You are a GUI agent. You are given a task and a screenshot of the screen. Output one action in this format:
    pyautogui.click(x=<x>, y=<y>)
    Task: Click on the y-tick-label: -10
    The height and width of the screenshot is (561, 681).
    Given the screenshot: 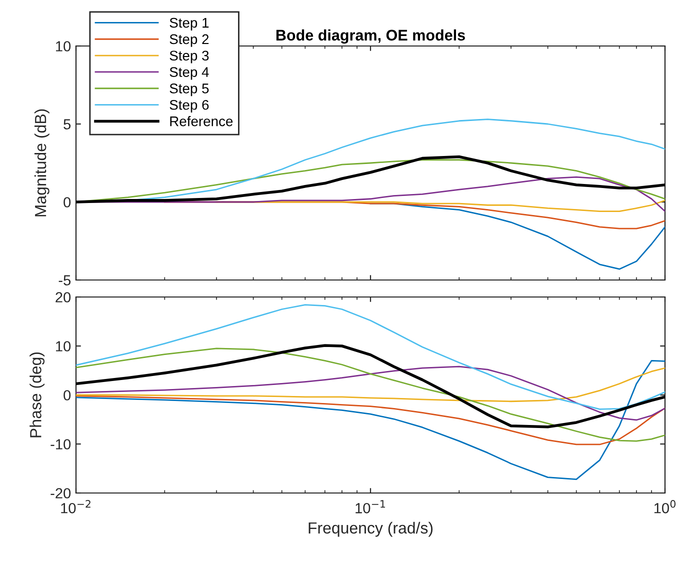 What is the action you would take?
    pyautogui.click(x=60, y=444)
    